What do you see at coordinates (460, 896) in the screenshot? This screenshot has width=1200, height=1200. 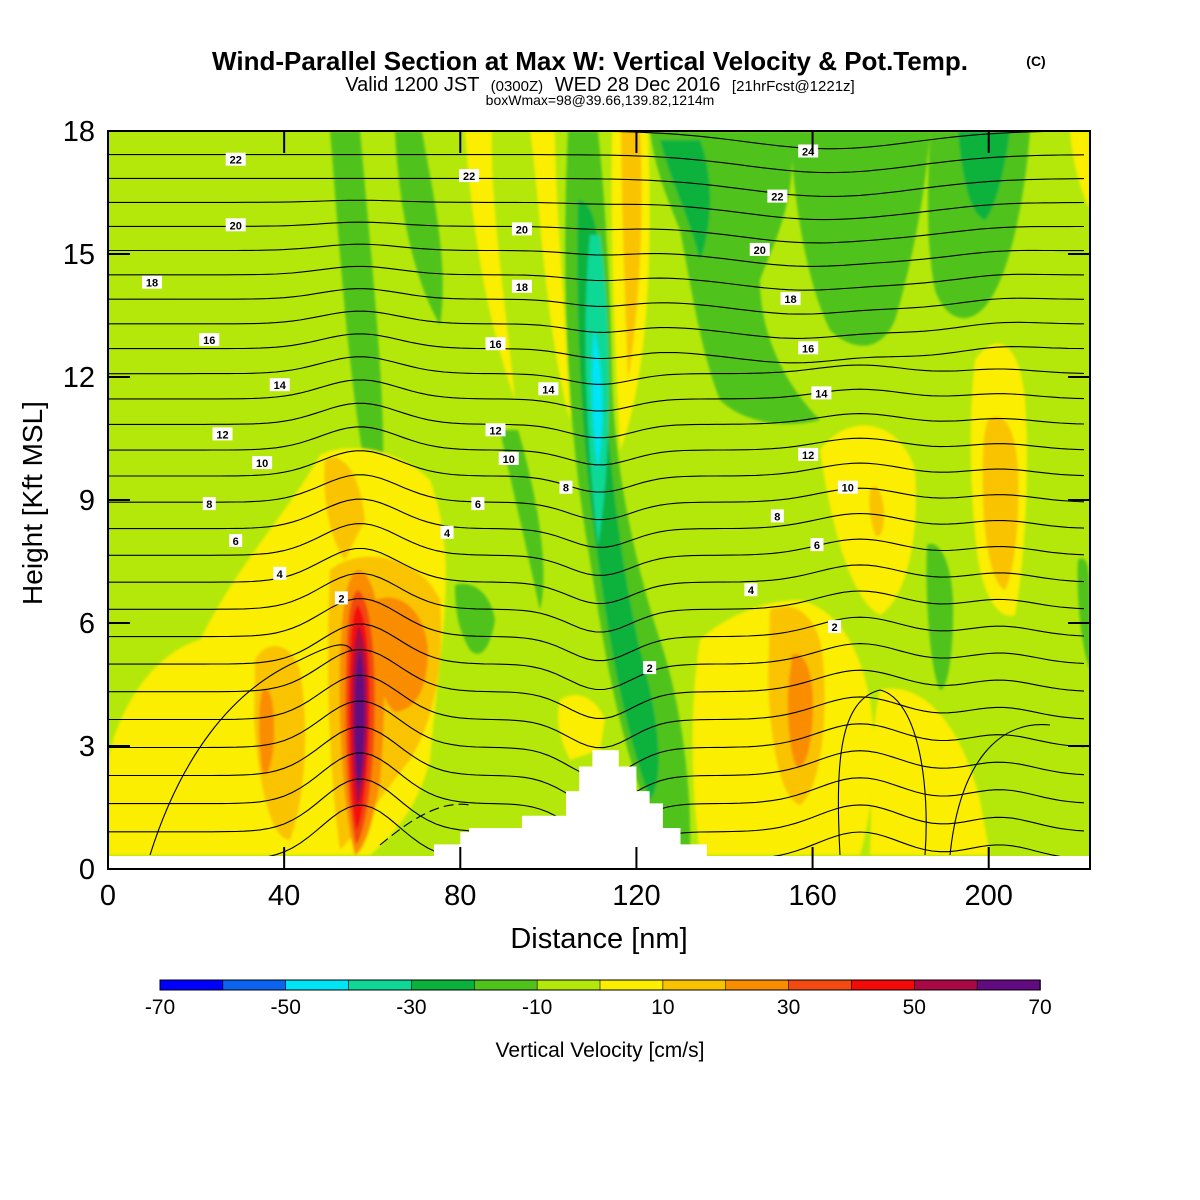 I see `x-tick-label: 80` at bounding box center [460, 896].